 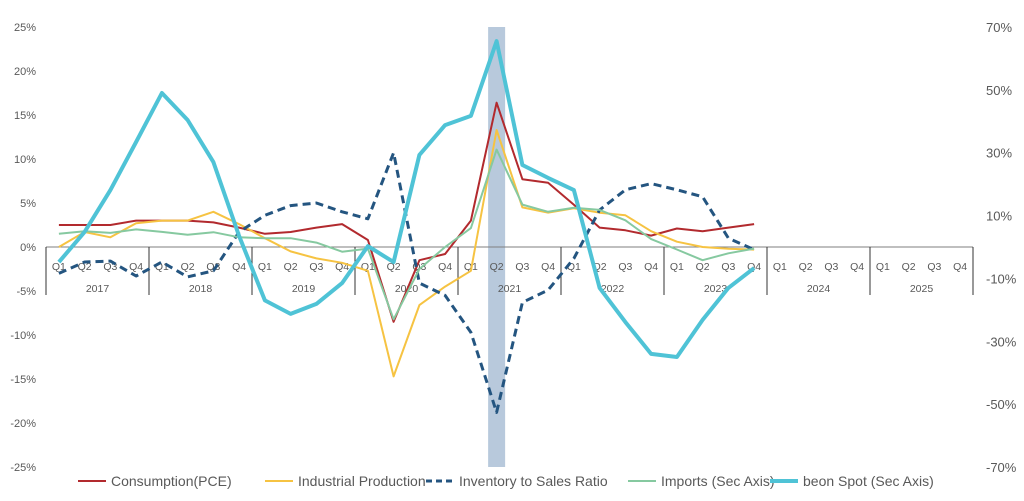 What do you see at coordinates (23, 468) in the screenshot?
I see `y-left-tick-label: -25%` at bounding box center [23, 468].